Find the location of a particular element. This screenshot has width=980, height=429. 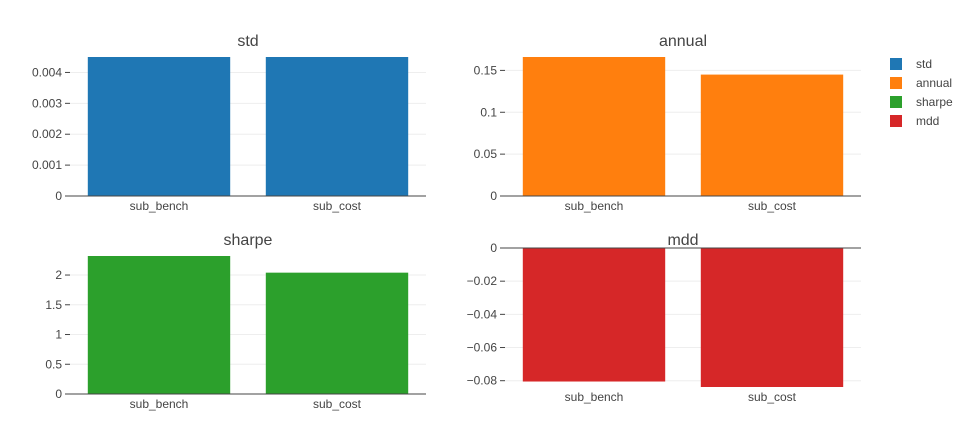

subplot-title: sharpe is located at coordinates (248, 240).